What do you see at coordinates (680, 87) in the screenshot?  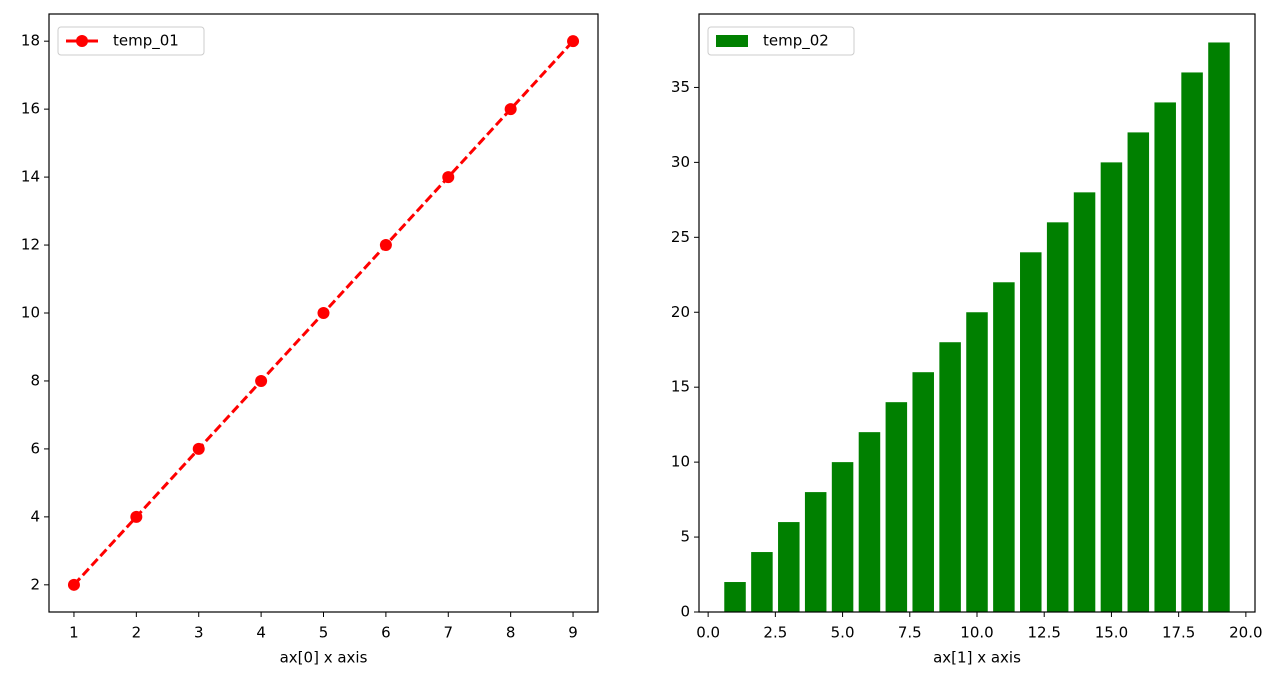 I see `y-tick-label: 35` at bounding box center [680, 87].